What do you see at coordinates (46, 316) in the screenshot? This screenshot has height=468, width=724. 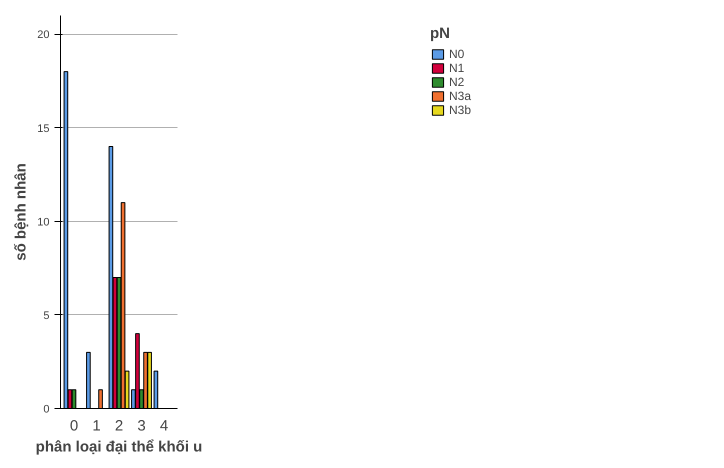 I see `y-tick-label: 5` at bounding box center [46, 316].